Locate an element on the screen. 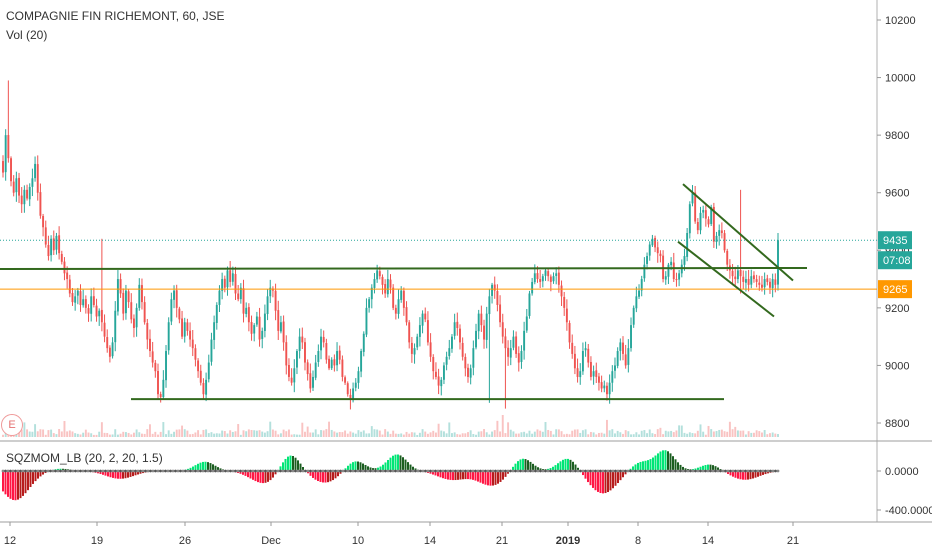  events-badge: E is located at coordinates (12, 425).